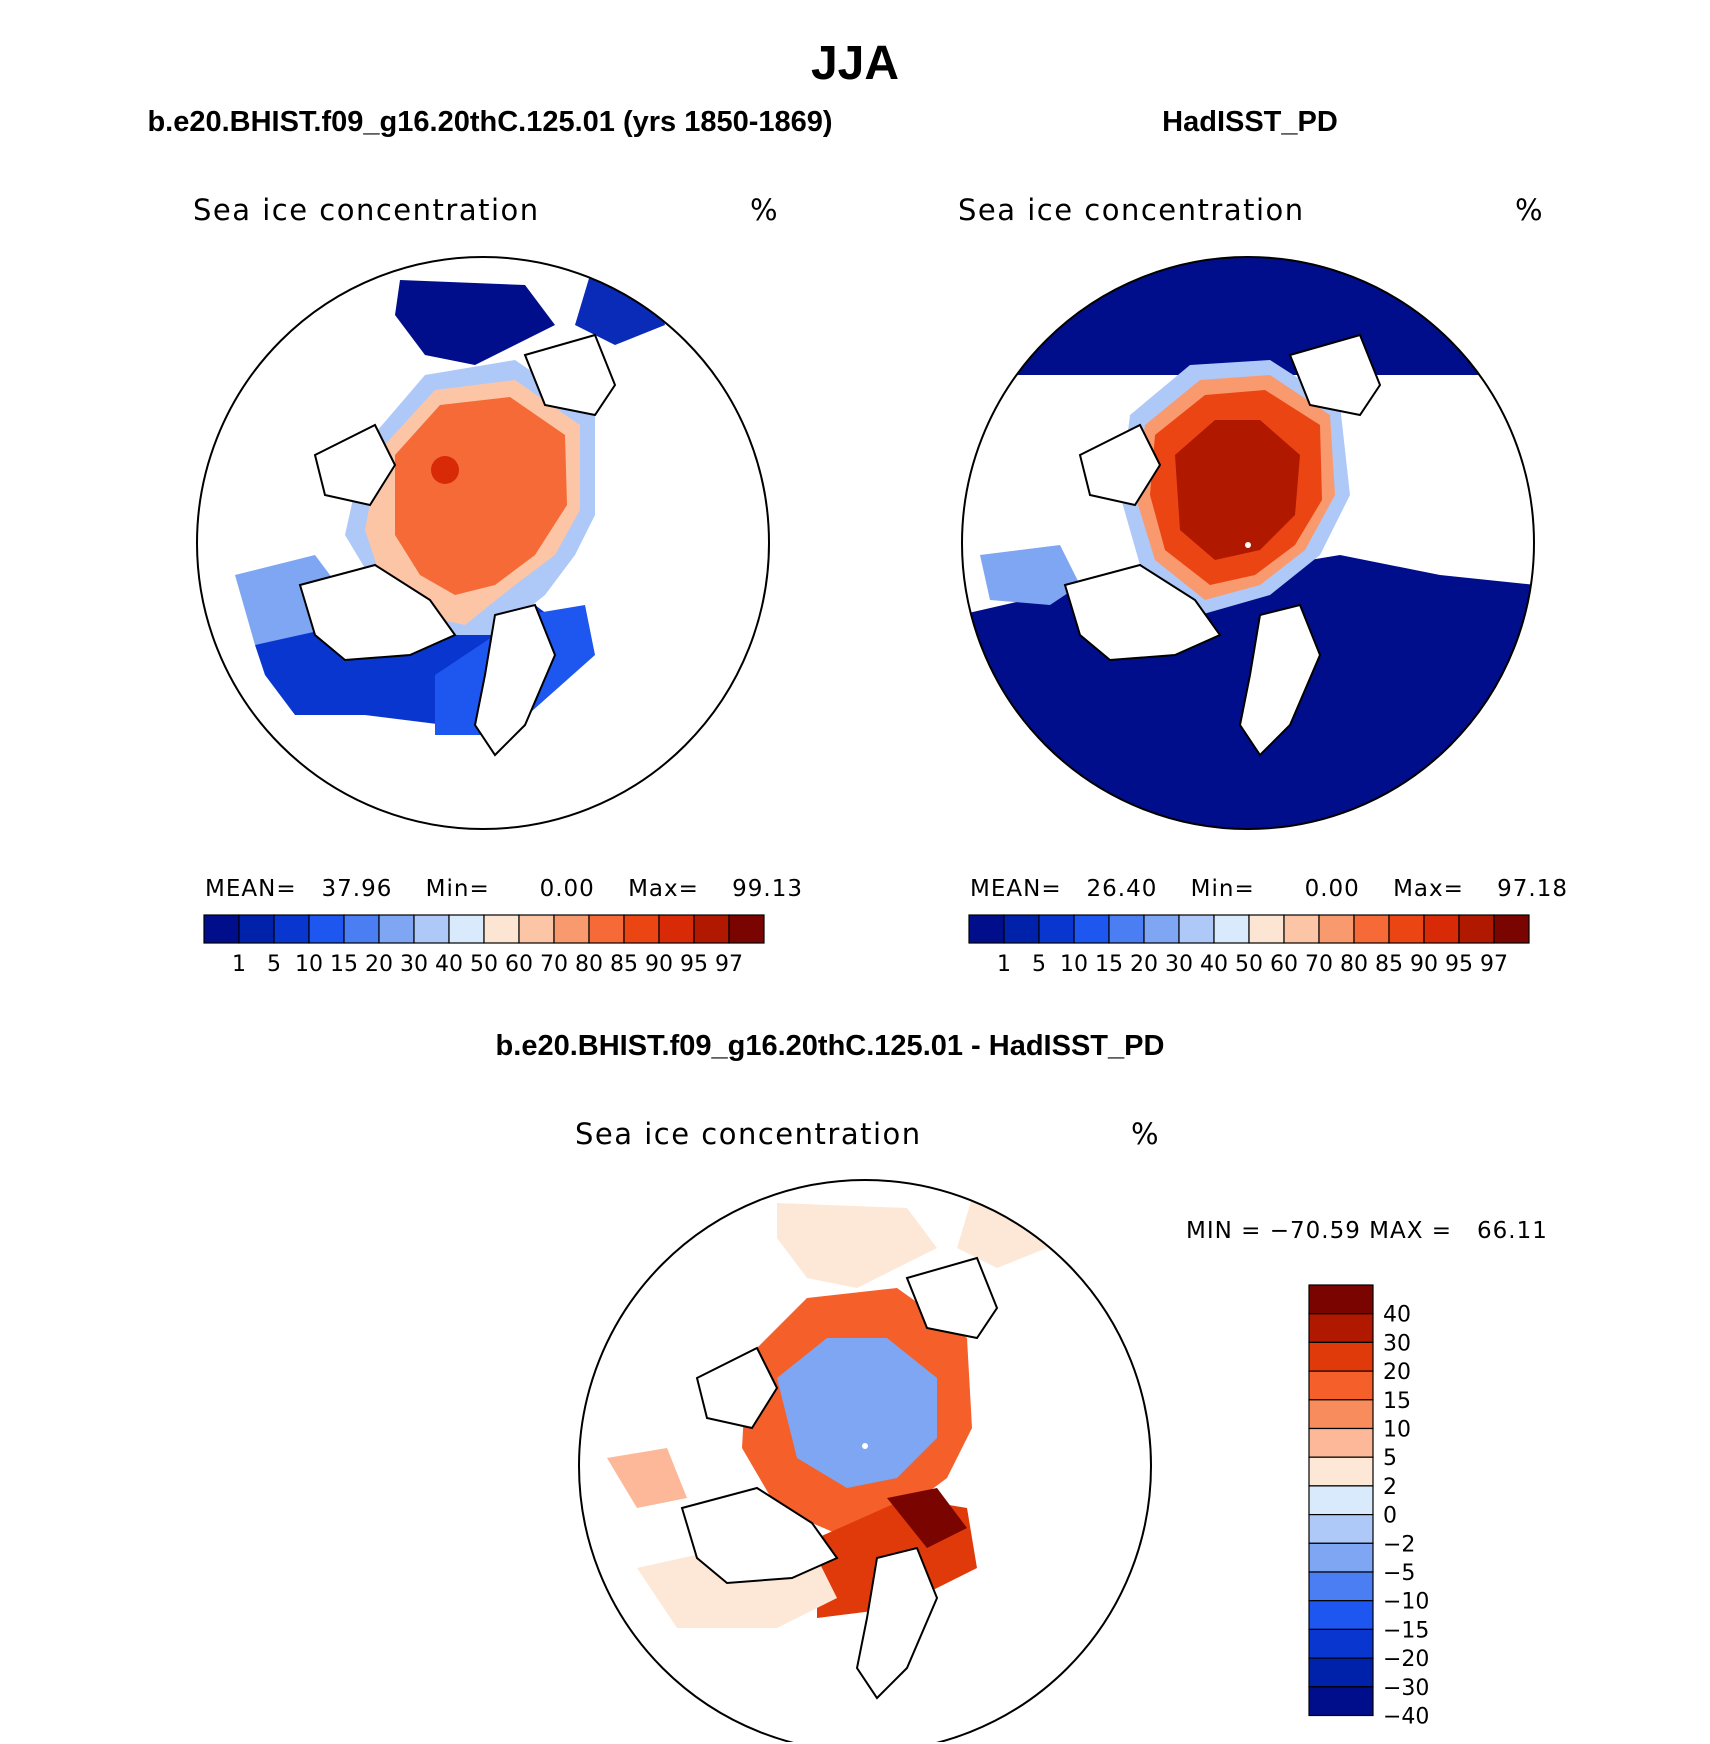 This screenshot has height=1744, width=1710. Describe the element at coordinates (1428, 889) in the screenshot. I see `right-max-label: Max=` at that location.